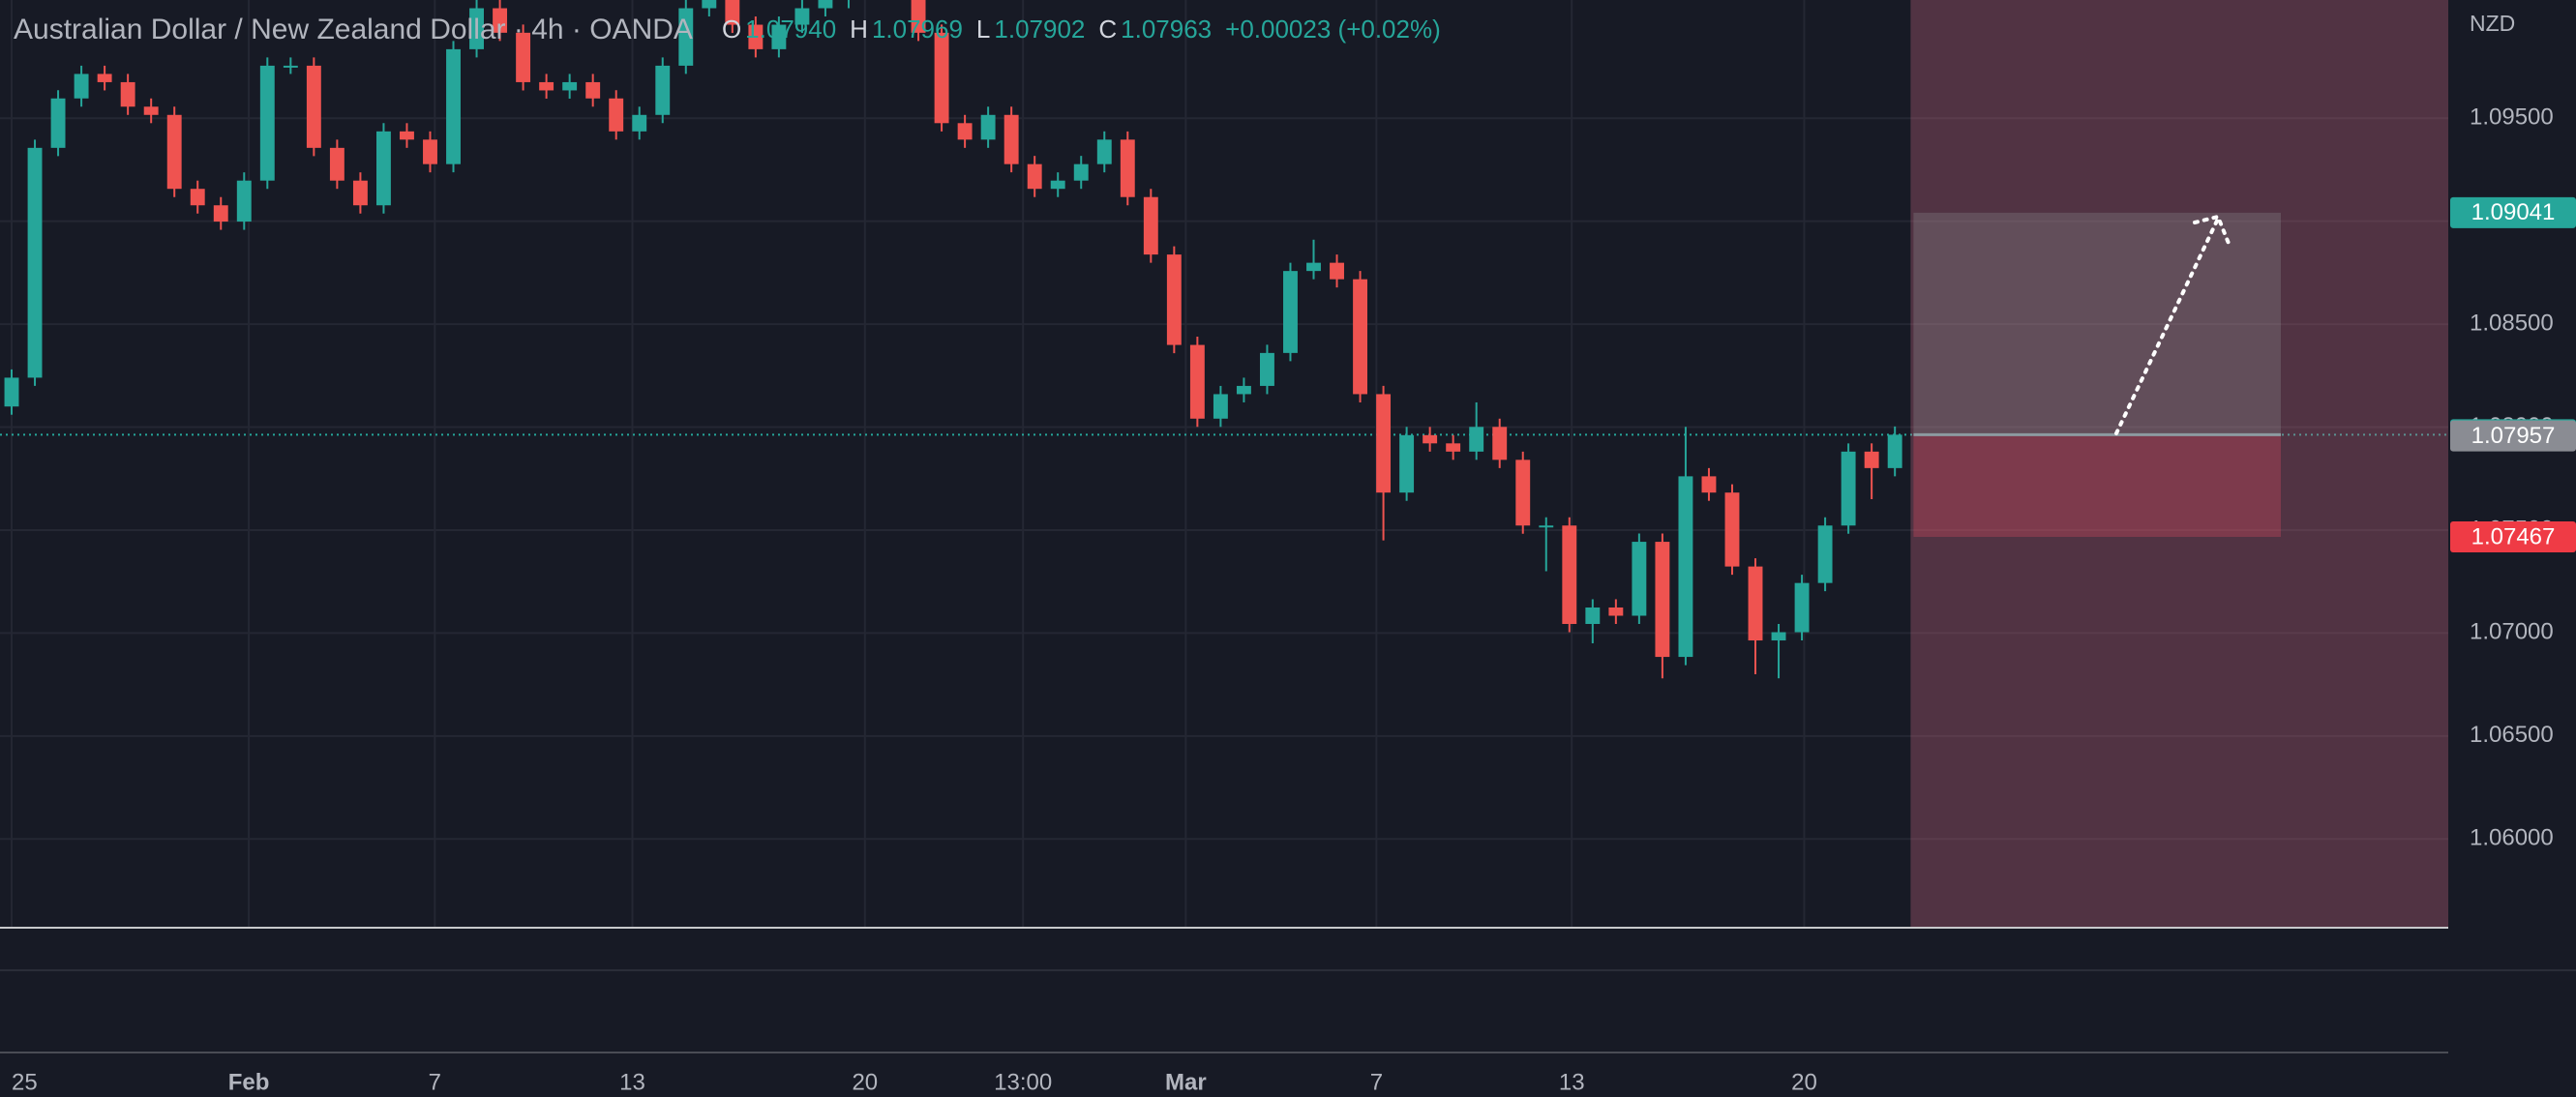 This screenshot has width=2576, height=1097. I want to click on price-tag-label: 1.09041, so click(2513, 212).